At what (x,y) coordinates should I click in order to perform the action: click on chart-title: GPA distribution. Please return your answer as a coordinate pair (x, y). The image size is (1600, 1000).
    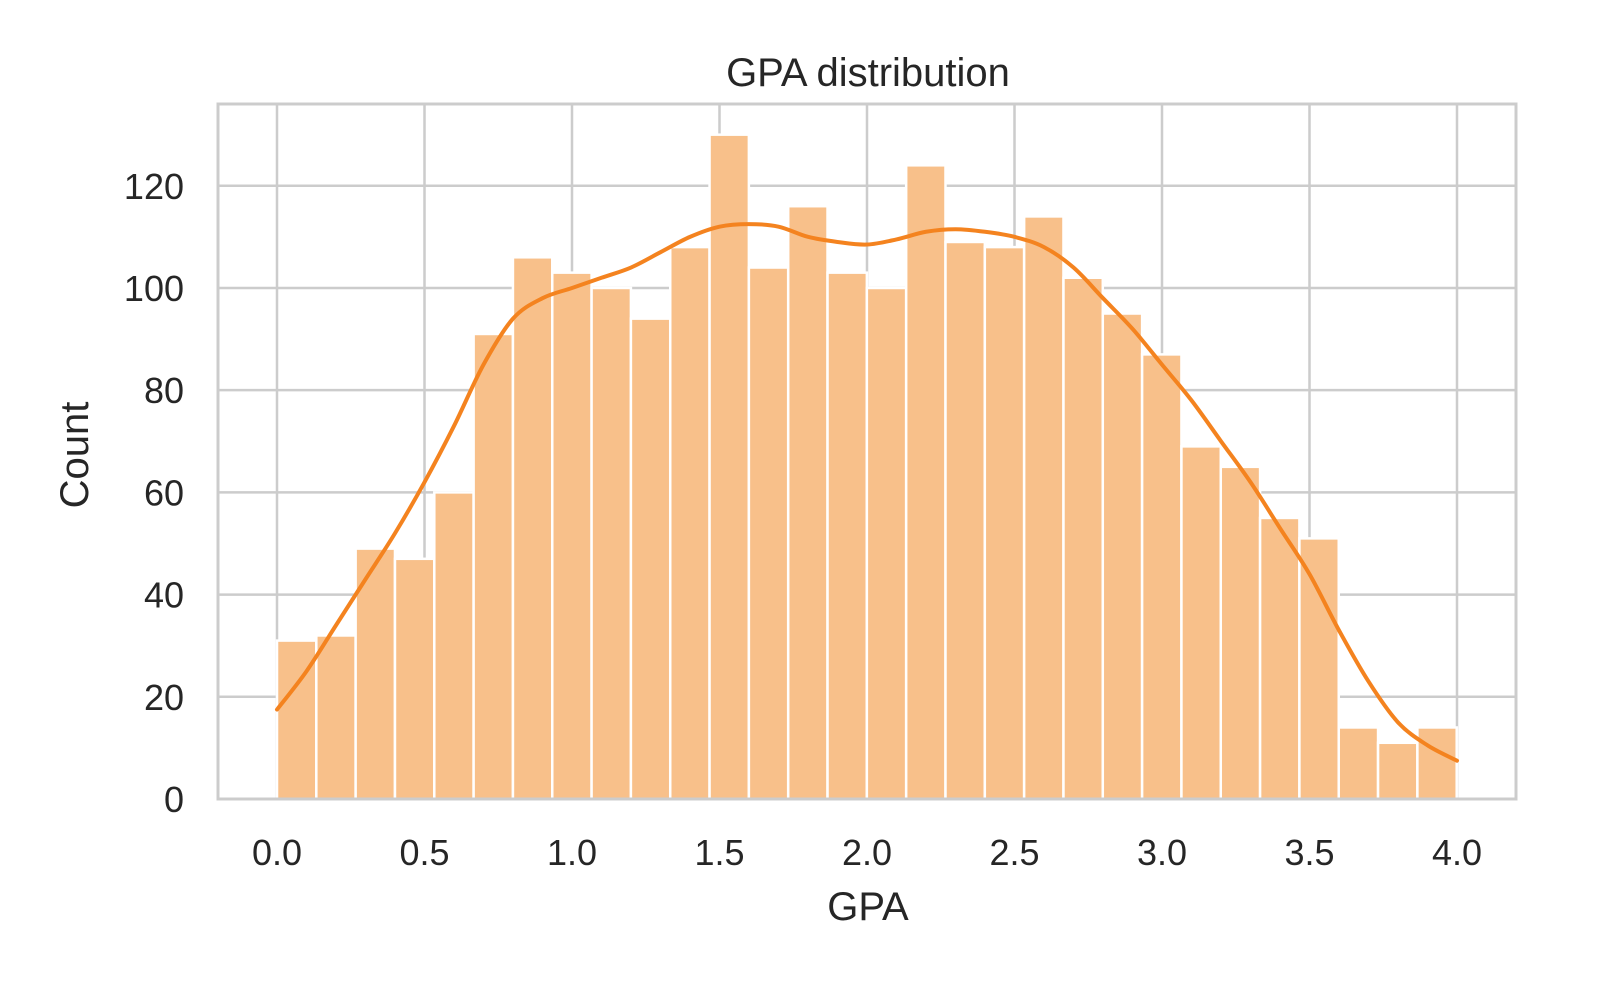
    Looking at the image, I should click on (868, 73).